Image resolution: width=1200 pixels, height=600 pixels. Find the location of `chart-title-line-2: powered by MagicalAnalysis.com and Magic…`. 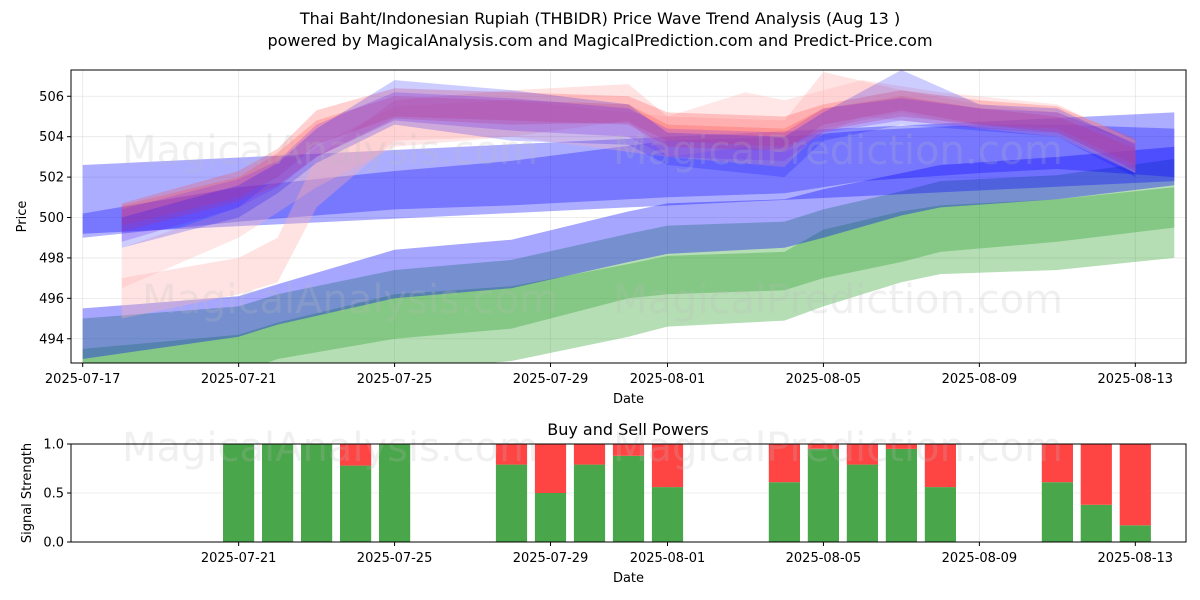

chart-title-line-2: powered by MagicalAnalysis.com and Magic… is located at coordinates (600, 40).